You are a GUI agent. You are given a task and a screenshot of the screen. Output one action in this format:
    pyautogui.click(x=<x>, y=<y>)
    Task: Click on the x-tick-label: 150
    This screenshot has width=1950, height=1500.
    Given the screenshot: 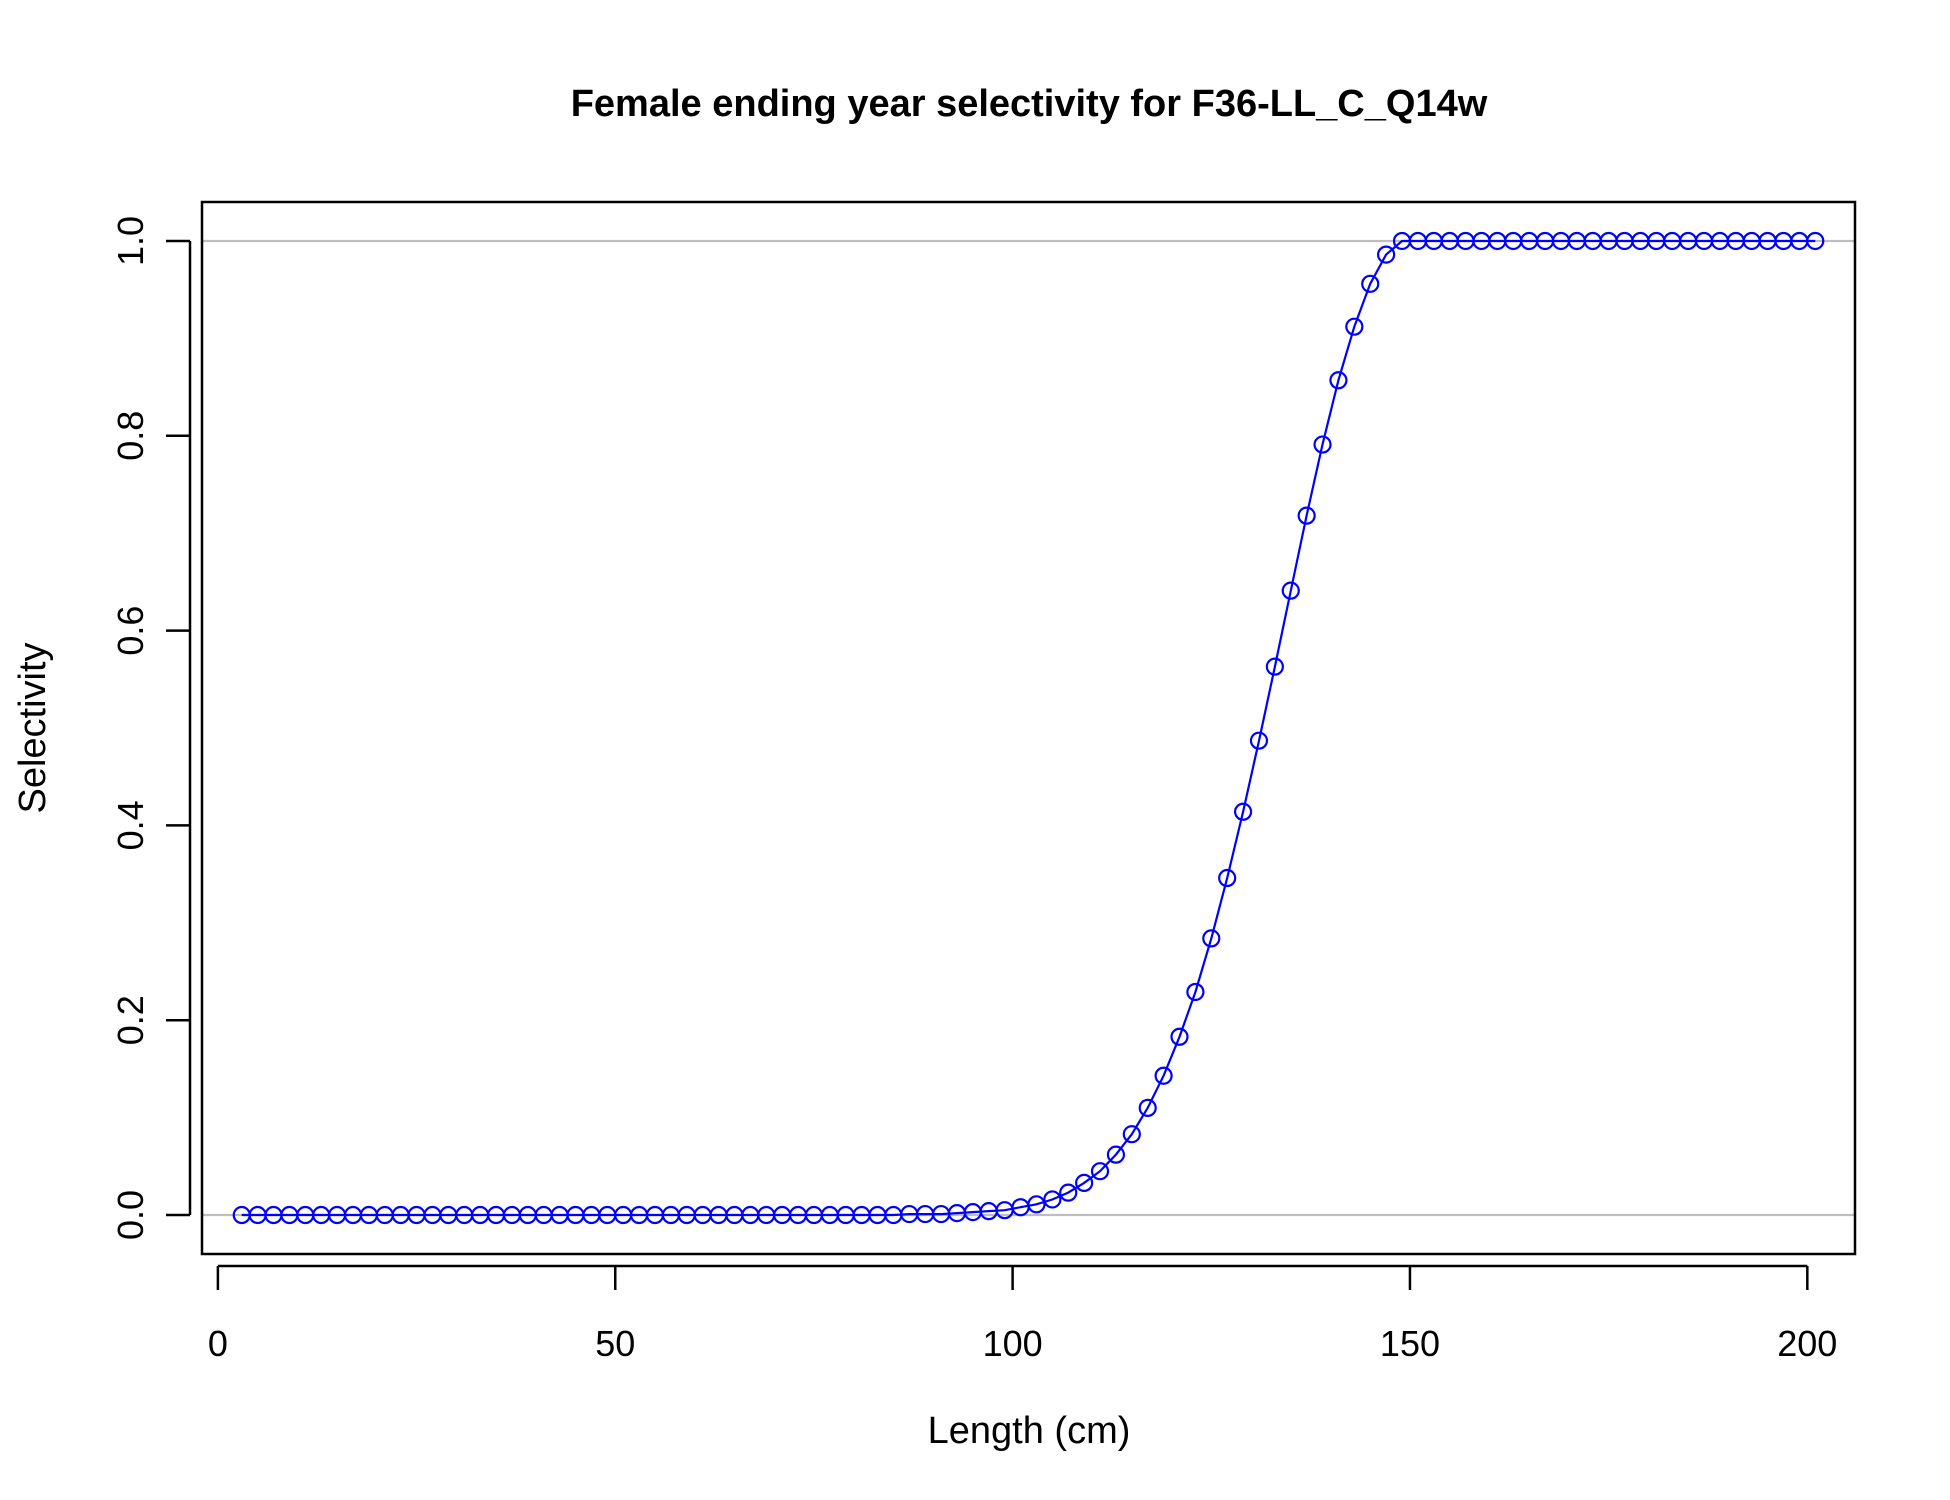 What is the action you would take?
    pyautogui.click(x=1410, y=1343)
    